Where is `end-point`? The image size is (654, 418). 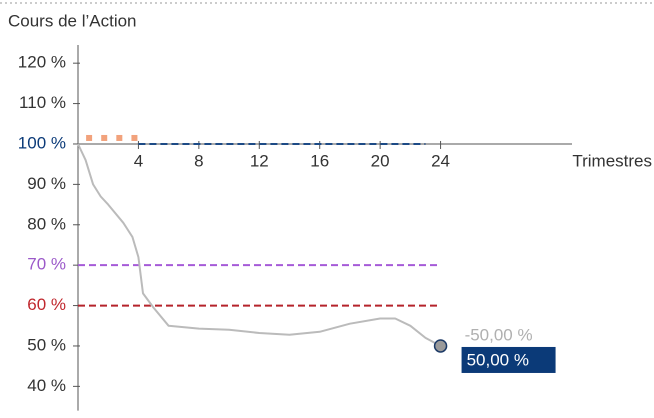 end-point is located at coordinates (440, 346).